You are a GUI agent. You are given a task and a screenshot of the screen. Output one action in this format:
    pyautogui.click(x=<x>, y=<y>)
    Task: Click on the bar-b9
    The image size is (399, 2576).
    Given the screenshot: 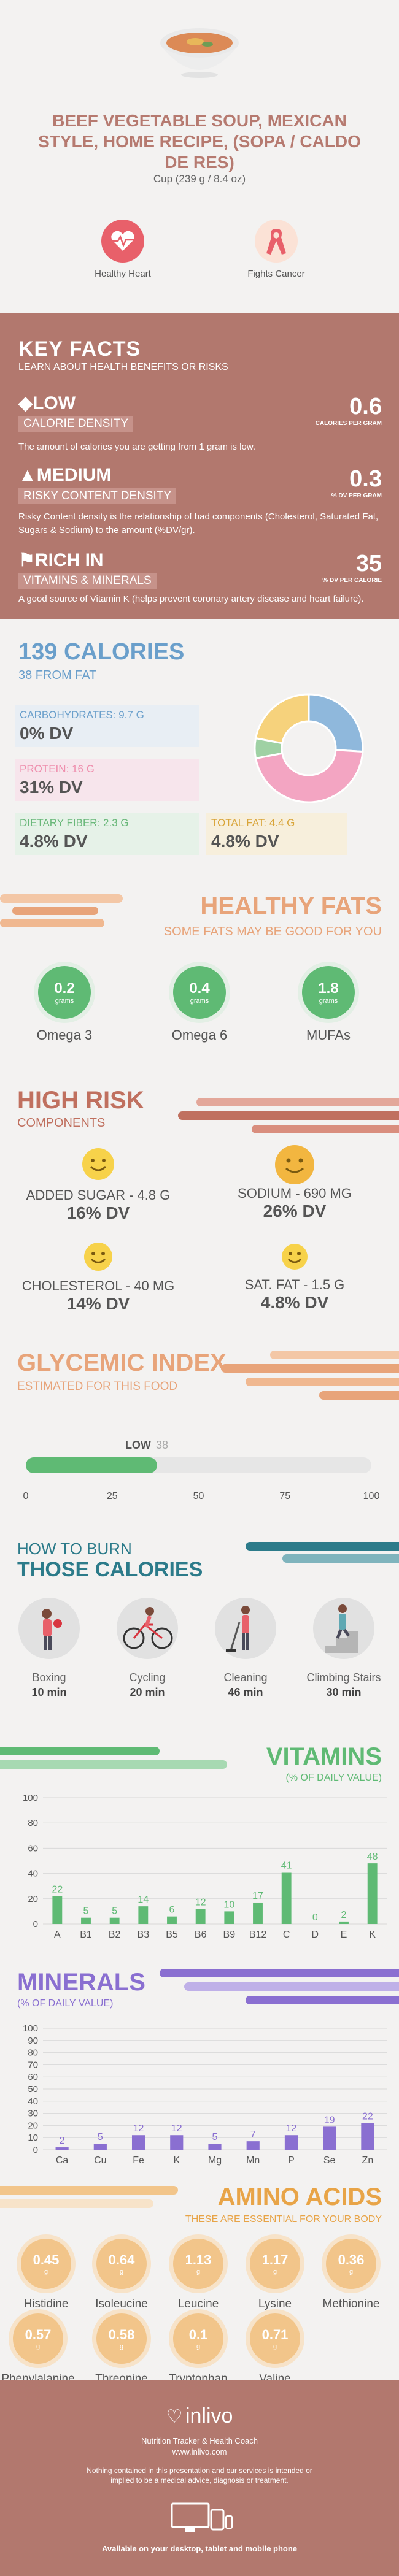 What is the action you would take?
    pyautogui.click(x=229, y=1917)
    